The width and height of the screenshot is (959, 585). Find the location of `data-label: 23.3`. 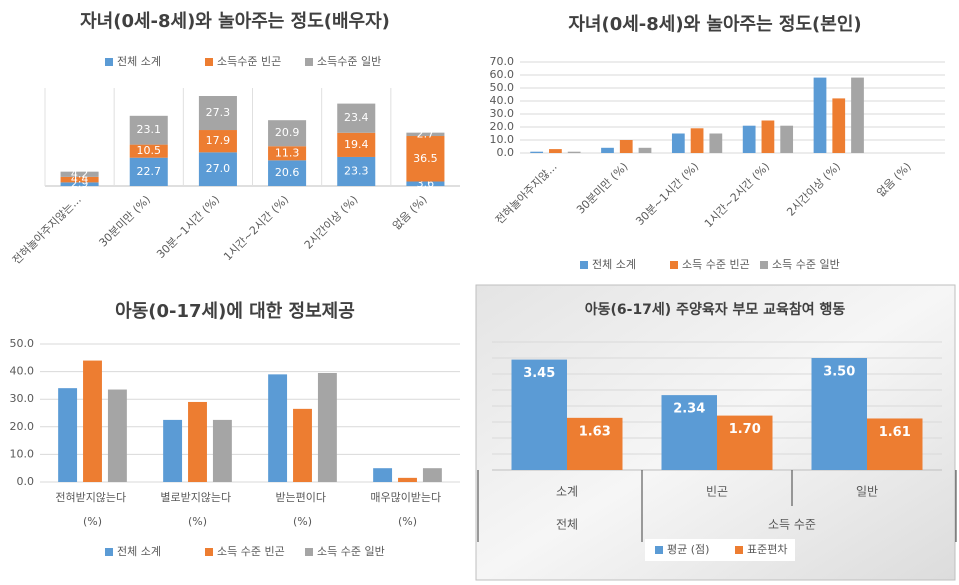

data-label: 23.3 is located at coordinates (356, 170).